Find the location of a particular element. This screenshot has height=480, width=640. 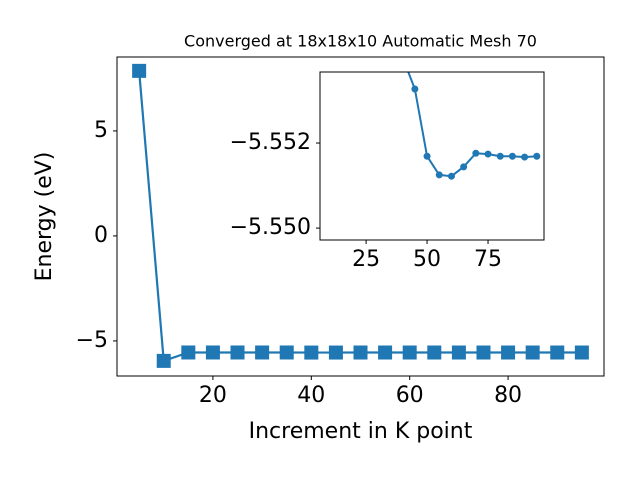

plot-content is located at coordinates (474, 126).